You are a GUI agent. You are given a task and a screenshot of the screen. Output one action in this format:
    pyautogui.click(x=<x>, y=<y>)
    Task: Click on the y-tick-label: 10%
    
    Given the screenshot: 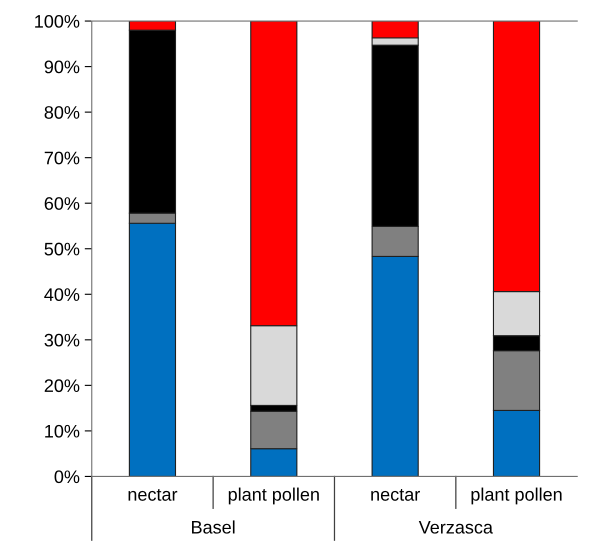 What is the action you would take?
    pyautogui.click(x=62, y=431)
    